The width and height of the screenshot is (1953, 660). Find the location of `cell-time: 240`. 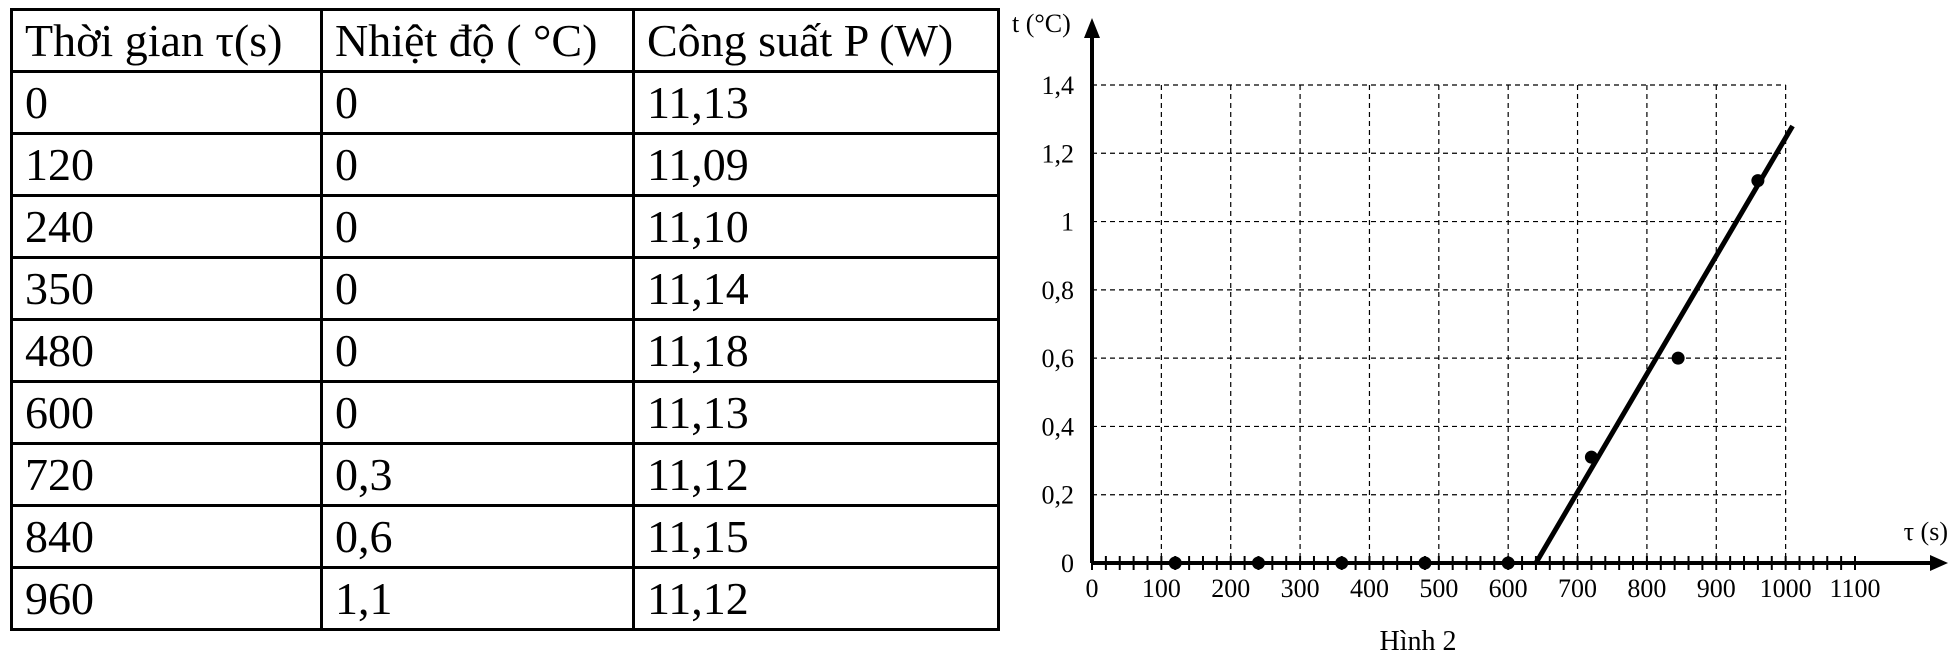

cell-time: 240 is located at coordinates (166, 226).